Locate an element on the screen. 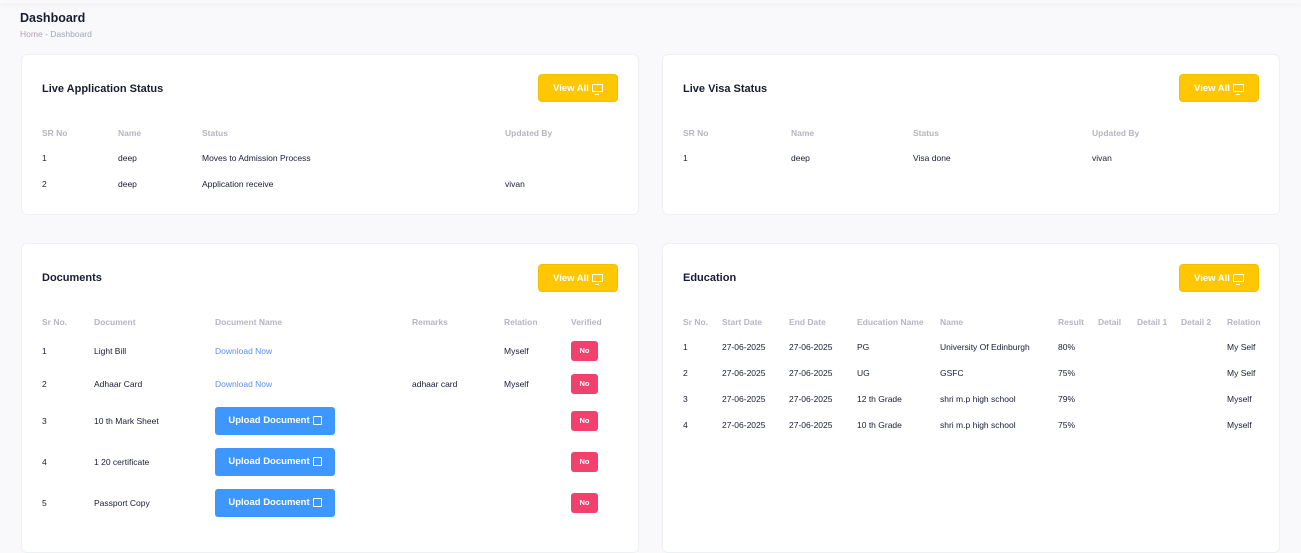 This screenshot has height=553, width=1301. table-cell: 2 is located at coordinates (44, 184).